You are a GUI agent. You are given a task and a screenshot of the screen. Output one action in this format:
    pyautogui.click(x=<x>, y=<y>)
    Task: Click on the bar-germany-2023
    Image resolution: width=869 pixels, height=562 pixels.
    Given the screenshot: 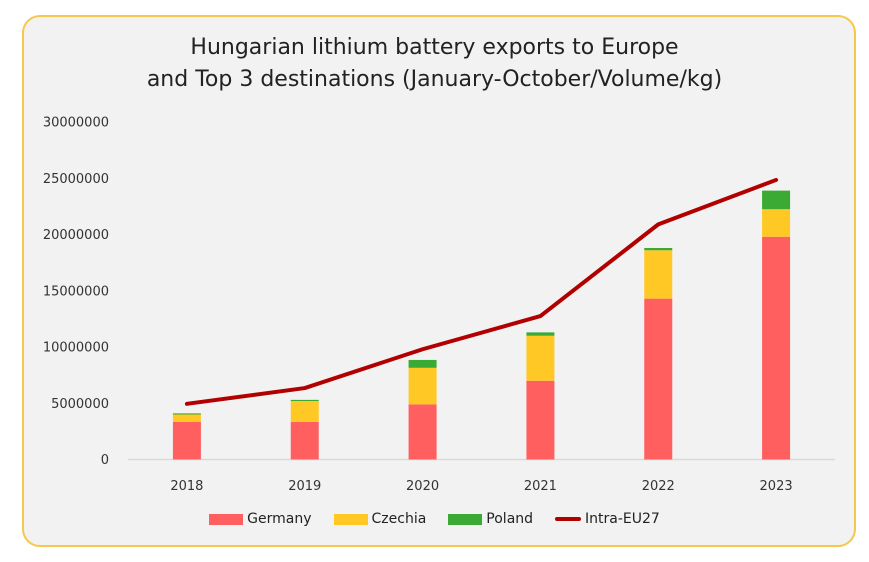 What is the action you would take?
    pyautogui.click(x=776, y=348)
    